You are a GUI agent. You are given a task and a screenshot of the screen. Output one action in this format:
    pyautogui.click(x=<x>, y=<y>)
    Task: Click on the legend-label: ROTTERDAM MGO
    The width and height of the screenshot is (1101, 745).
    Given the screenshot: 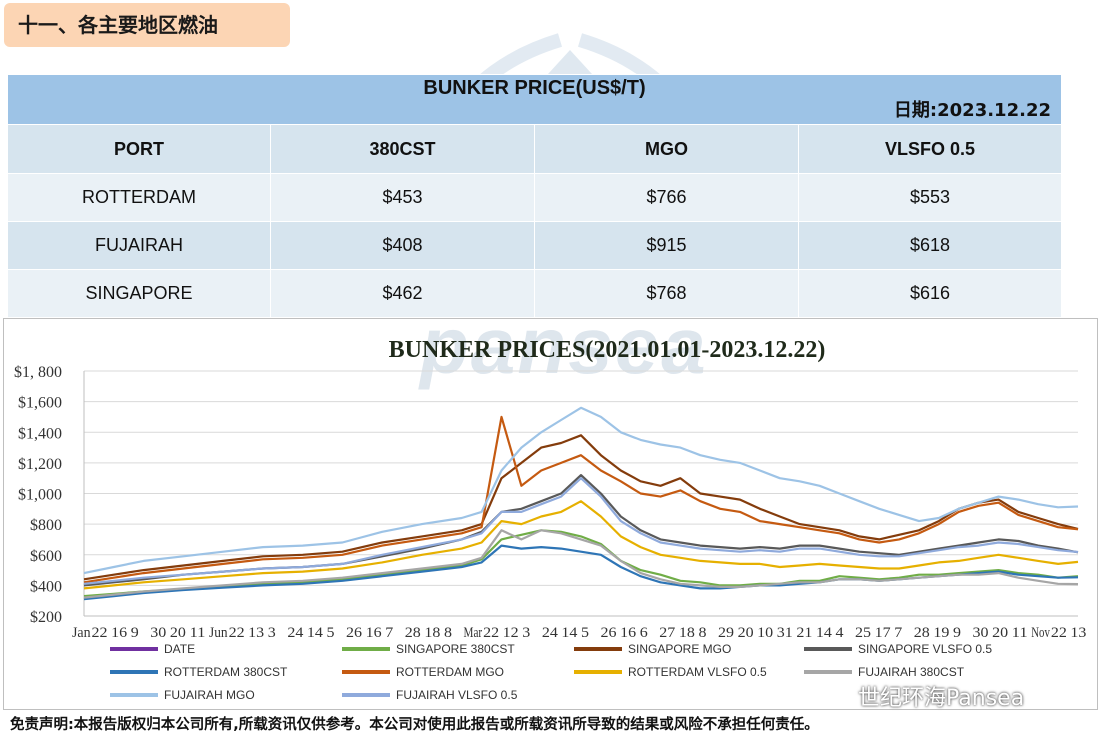 What is the action you would take?
    pyautogui.click(x=450, y=672)
    